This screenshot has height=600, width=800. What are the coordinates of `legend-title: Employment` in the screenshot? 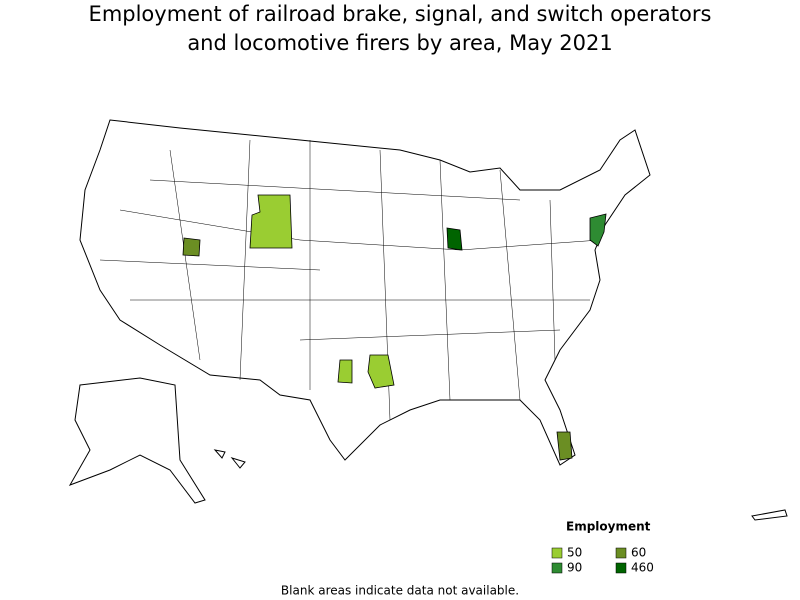 It's located at (608, 527).